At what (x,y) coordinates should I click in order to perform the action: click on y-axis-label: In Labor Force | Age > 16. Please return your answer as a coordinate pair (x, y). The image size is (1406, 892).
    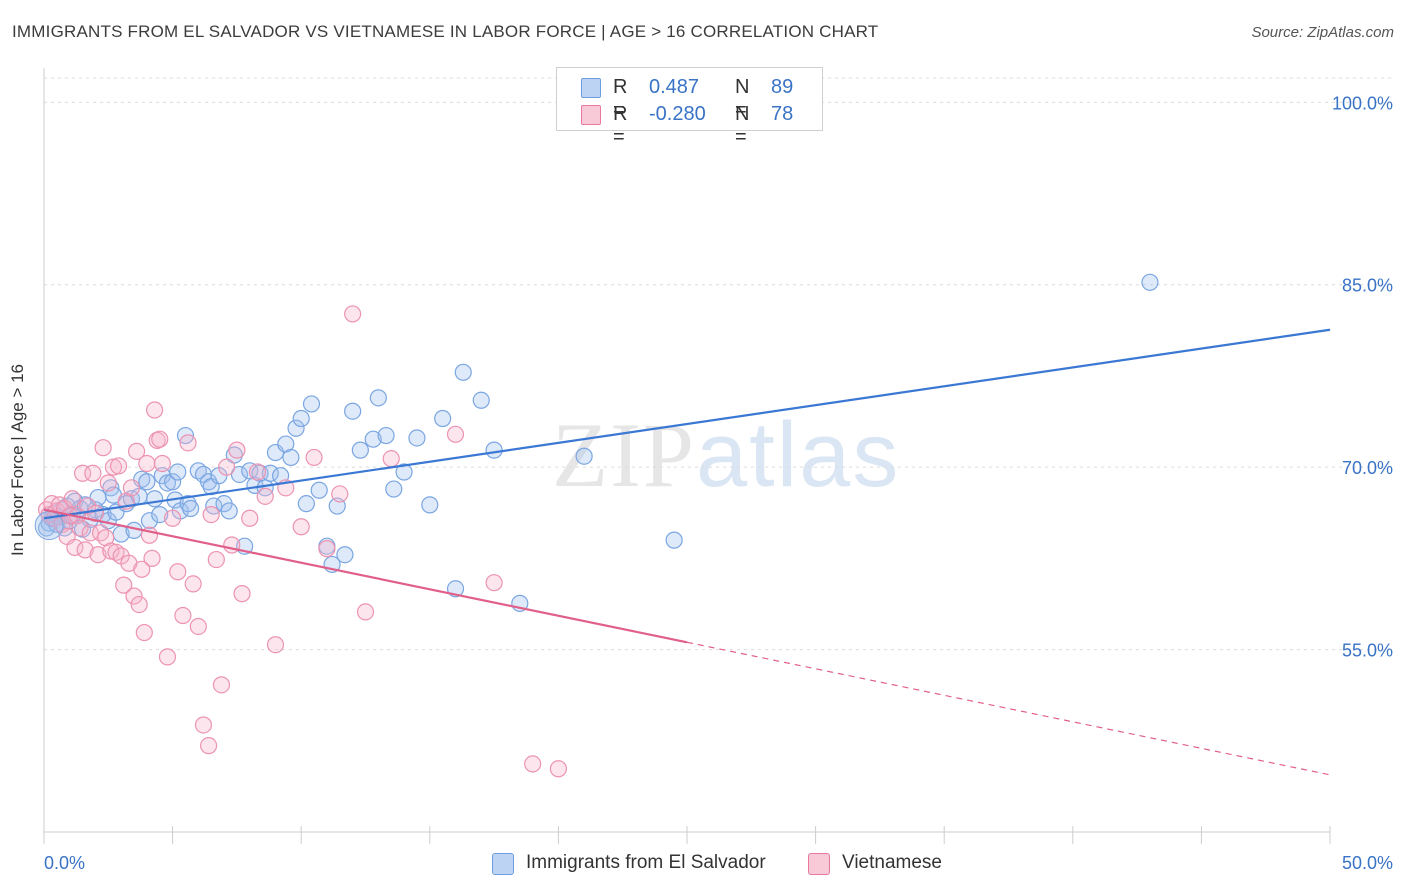
    Looking at the image, I should click on (17, 460).